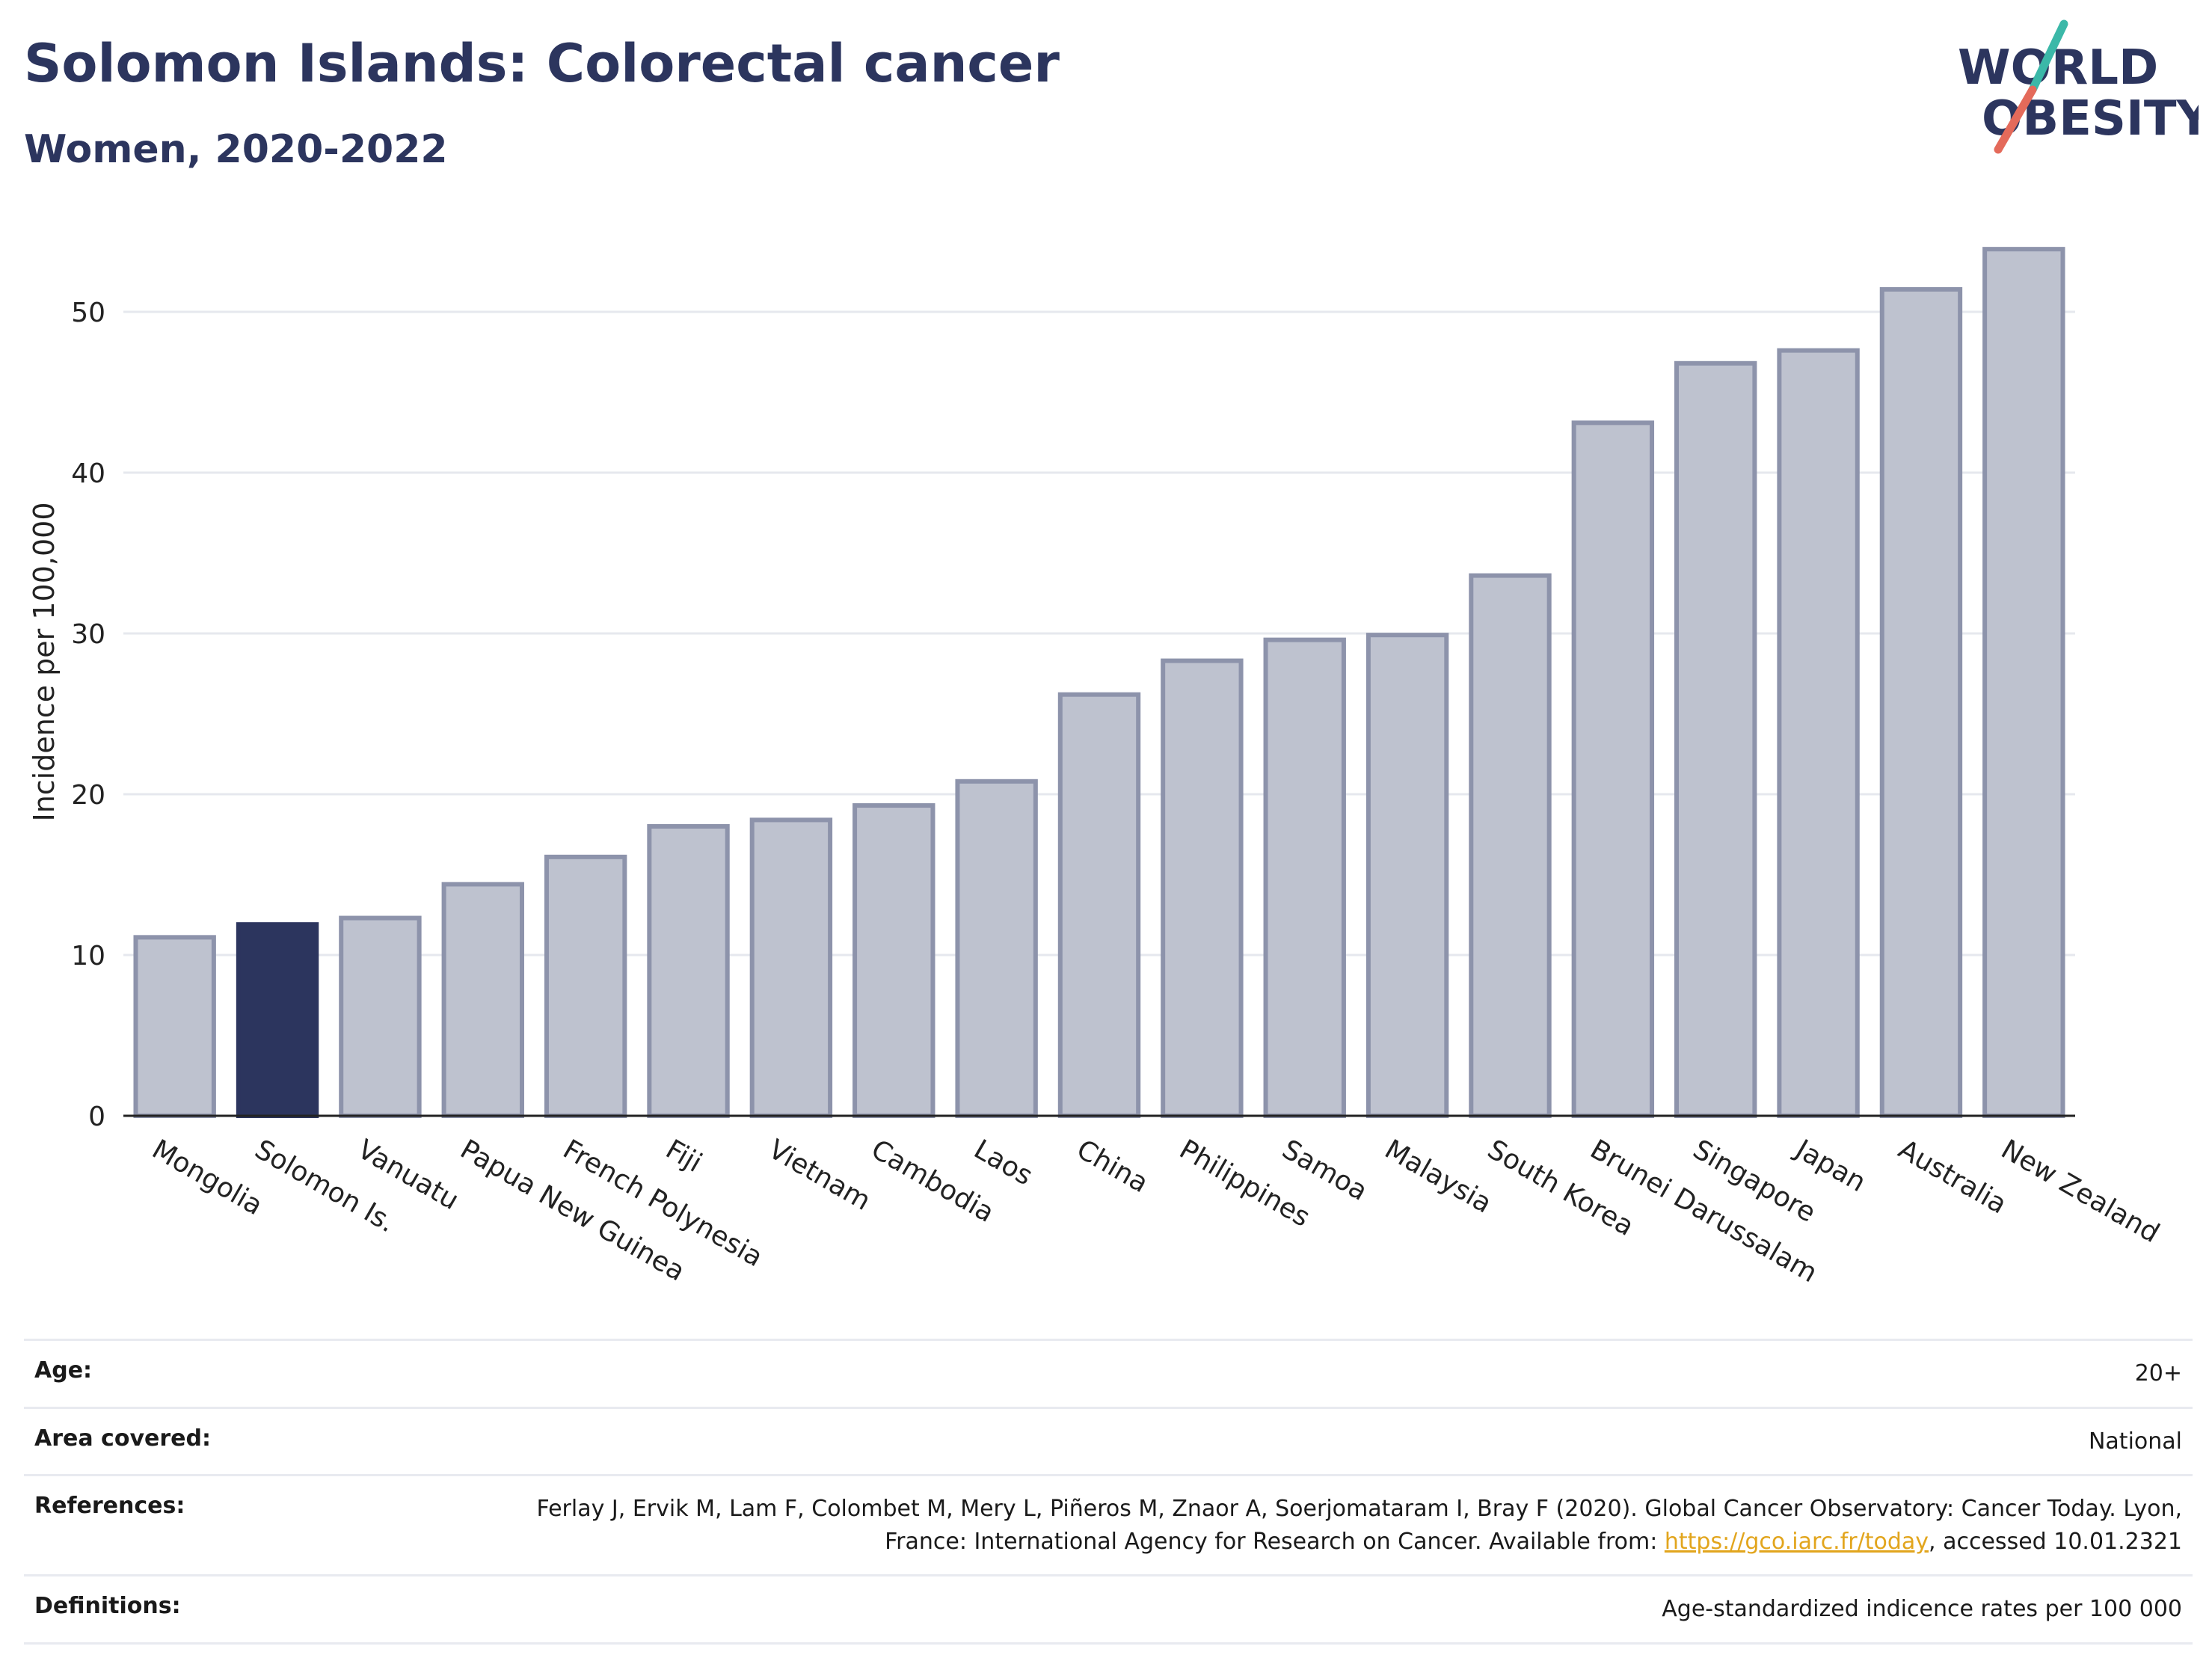  What do you see at coordinates (1002, 1162) in the screenshot?
I see `x-tick-label: Laos` at bounding box center [1002, 1162].